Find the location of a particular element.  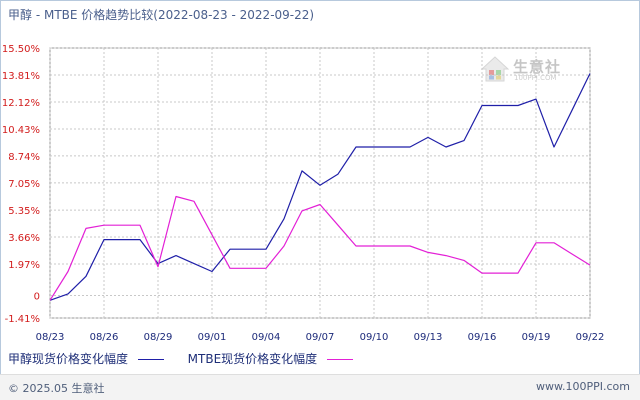

legend-label-series2: MTBE现货价格变化幅度 is located at coordinates (252, 359).